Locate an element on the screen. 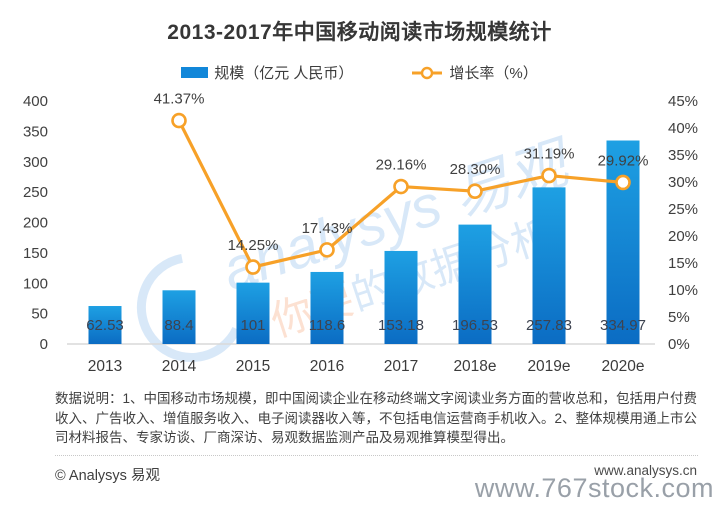  left-axis-tick: 0 is located at coordinates (44, 344).